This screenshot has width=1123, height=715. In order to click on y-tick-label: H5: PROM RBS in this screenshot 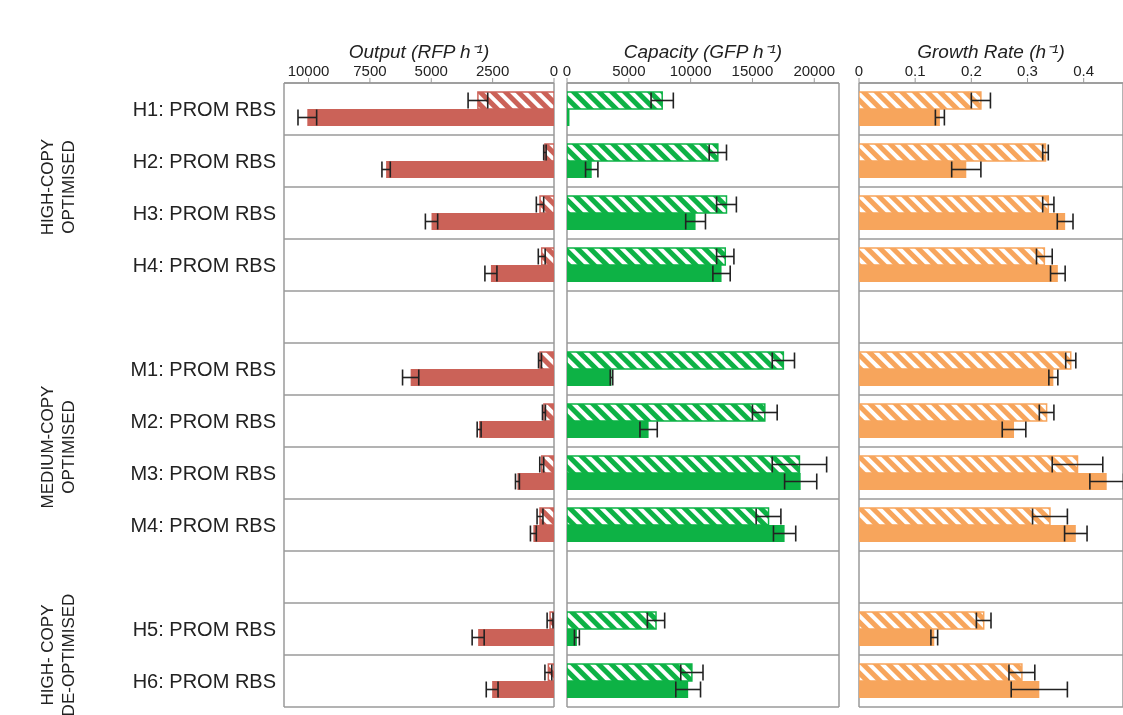, I will do `click(204, 629)`.